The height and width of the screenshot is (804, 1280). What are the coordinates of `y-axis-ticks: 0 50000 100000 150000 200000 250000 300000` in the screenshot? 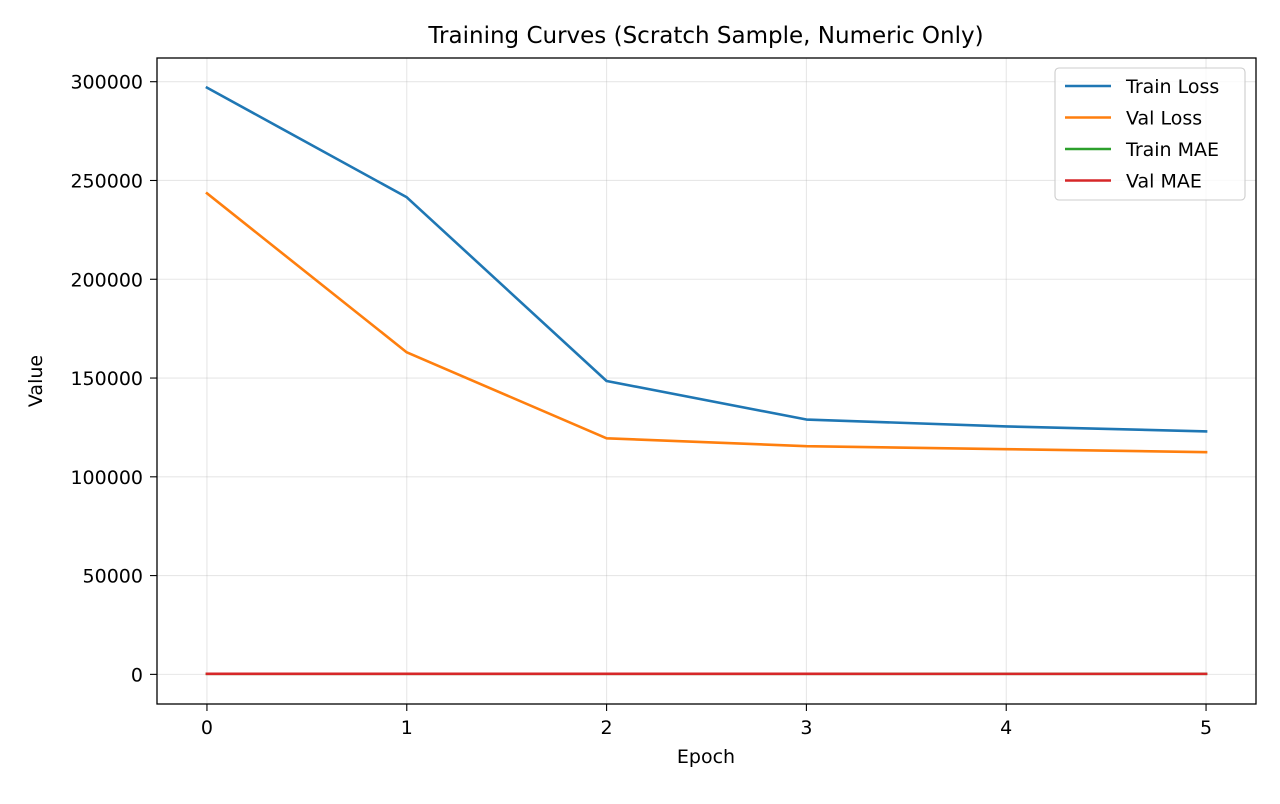 It's located at (113, 379).